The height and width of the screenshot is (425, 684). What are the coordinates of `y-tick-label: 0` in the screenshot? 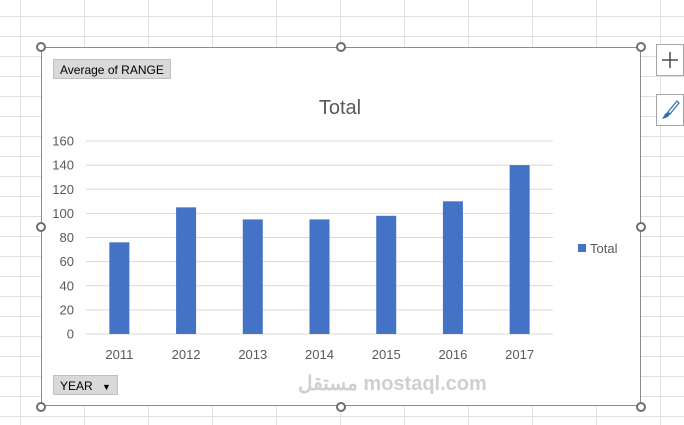 It's located at (70, 334).